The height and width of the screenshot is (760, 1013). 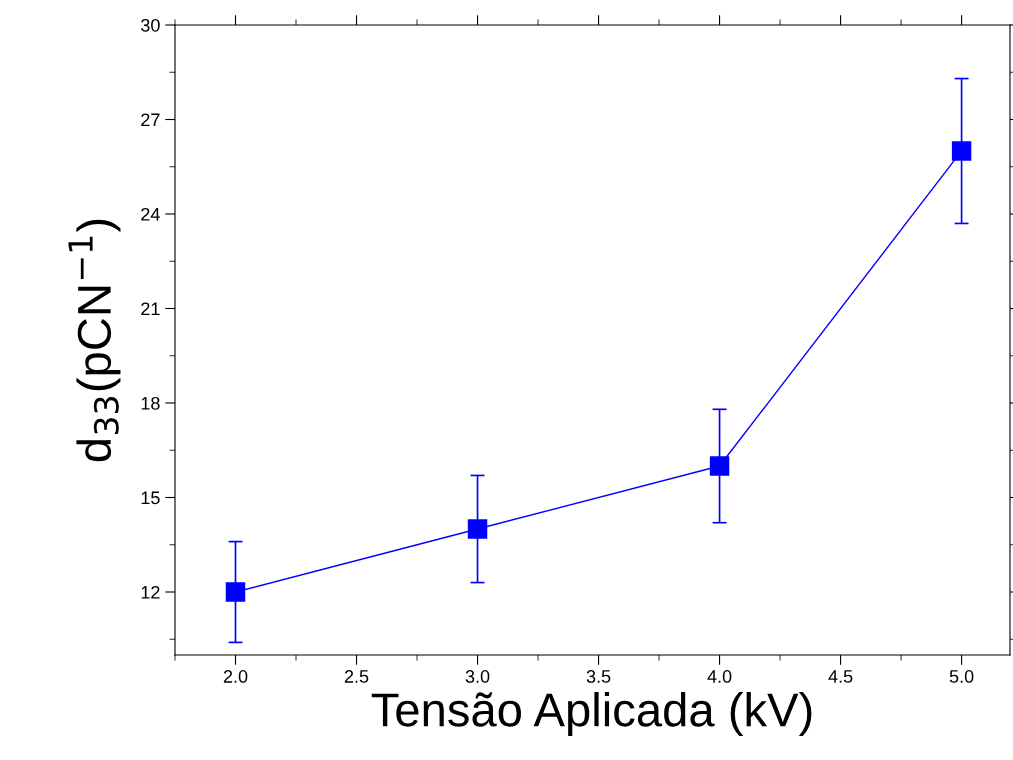 I want to click on x-tick-label: 2.0, so click(x=235, y=676).